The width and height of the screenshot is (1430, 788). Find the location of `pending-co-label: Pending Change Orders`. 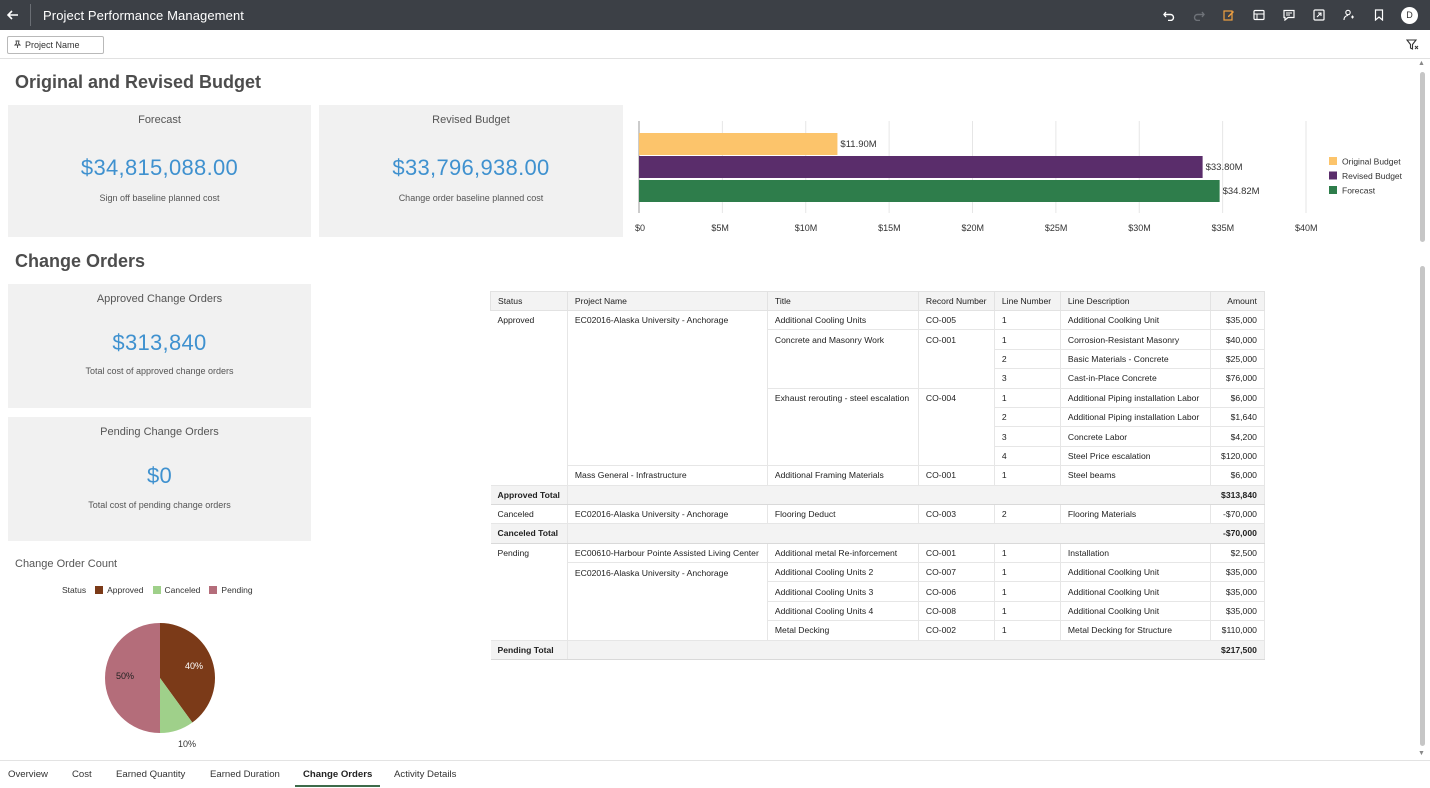

pending-co-label: Pending Change Orders is located at coordinates (159, 432).